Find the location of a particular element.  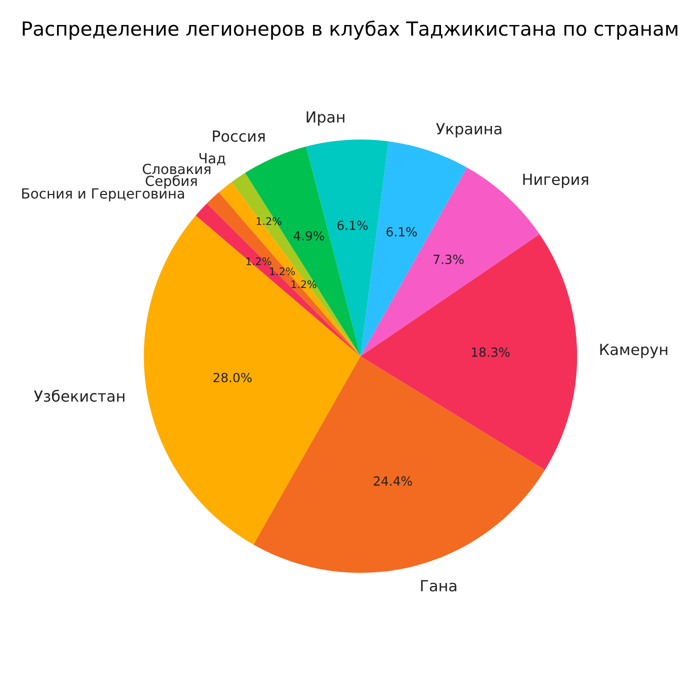

data-label: 28.0% is located at coordinates (233, 377).